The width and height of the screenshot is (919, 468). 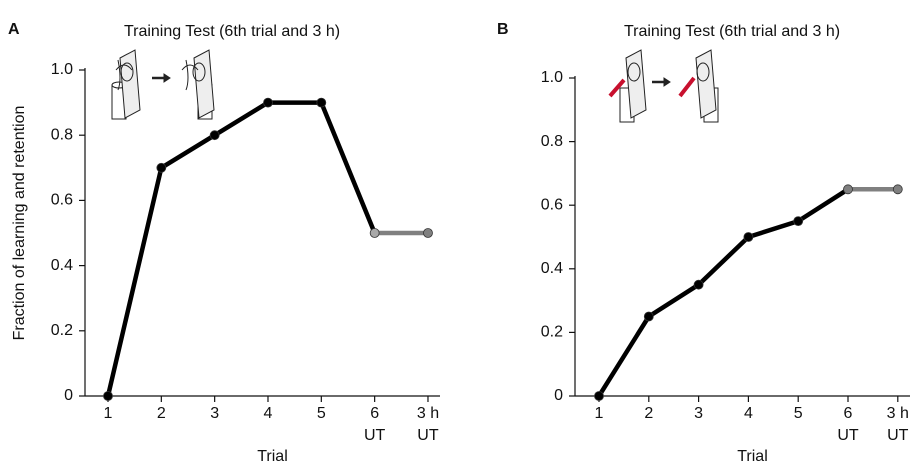 I want to click on y-axis-label: Fraction of learning and retention, so click(x=19, y=223).